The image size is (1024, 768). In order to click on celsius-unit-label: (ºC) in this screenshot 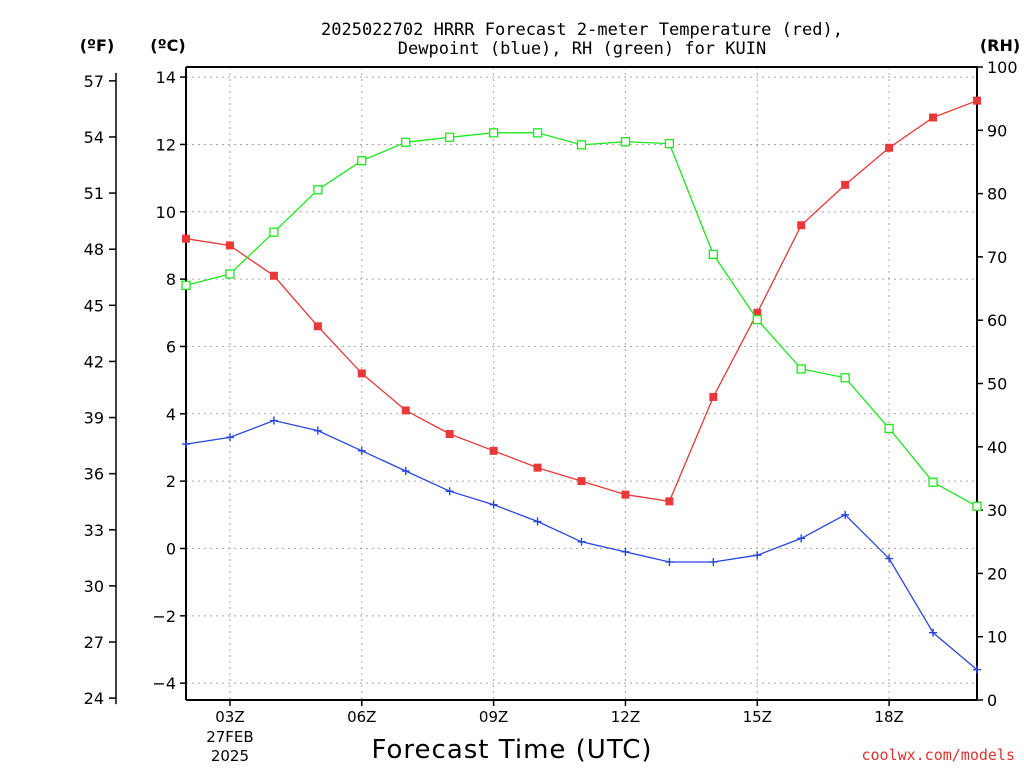, I will do `click(167, 45)`.